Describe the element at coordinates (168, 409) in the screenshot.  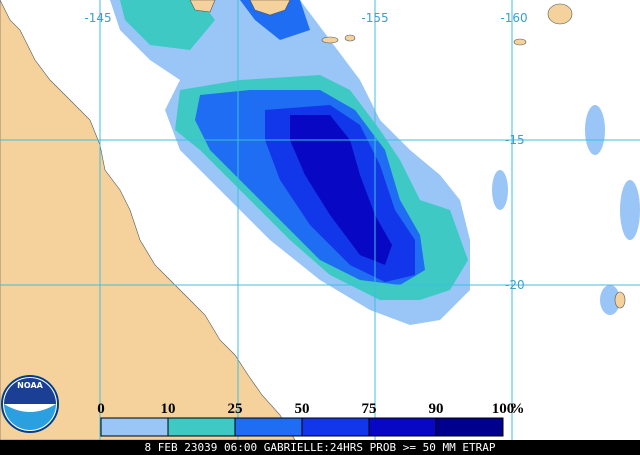
I see `legend-label: 10` at that location.